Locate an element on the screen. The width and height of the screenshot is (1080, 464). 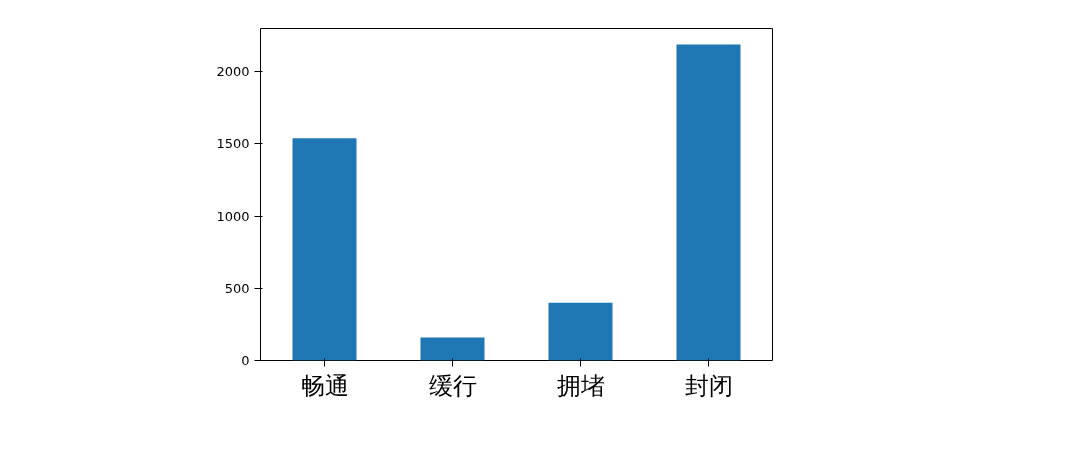
y-tick-label: 0 is located at coordinates (245, 360).